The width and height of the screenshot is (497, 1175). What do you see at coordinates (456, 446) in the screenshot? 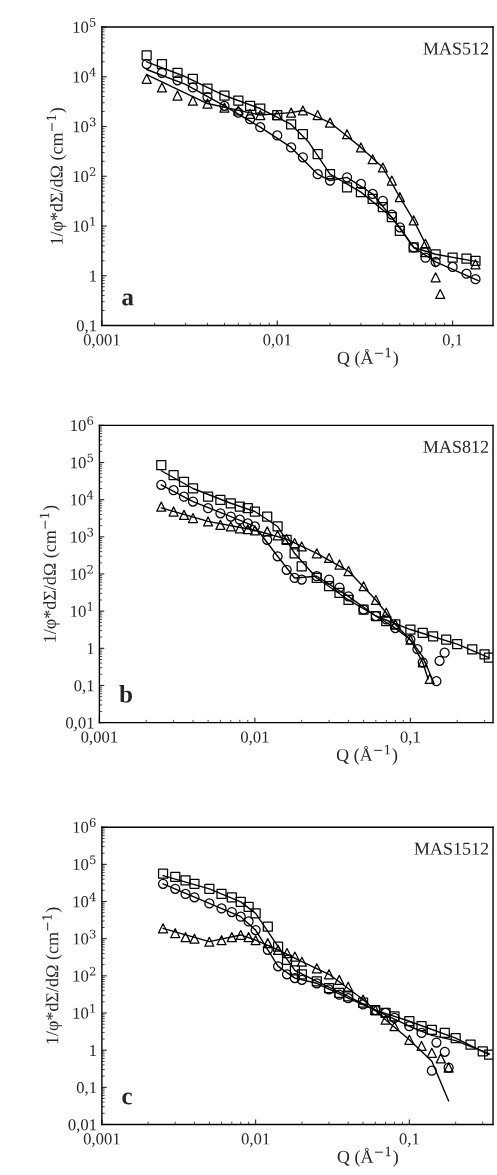
I see `annotation: MAS812` at bounding box center [456, 446].